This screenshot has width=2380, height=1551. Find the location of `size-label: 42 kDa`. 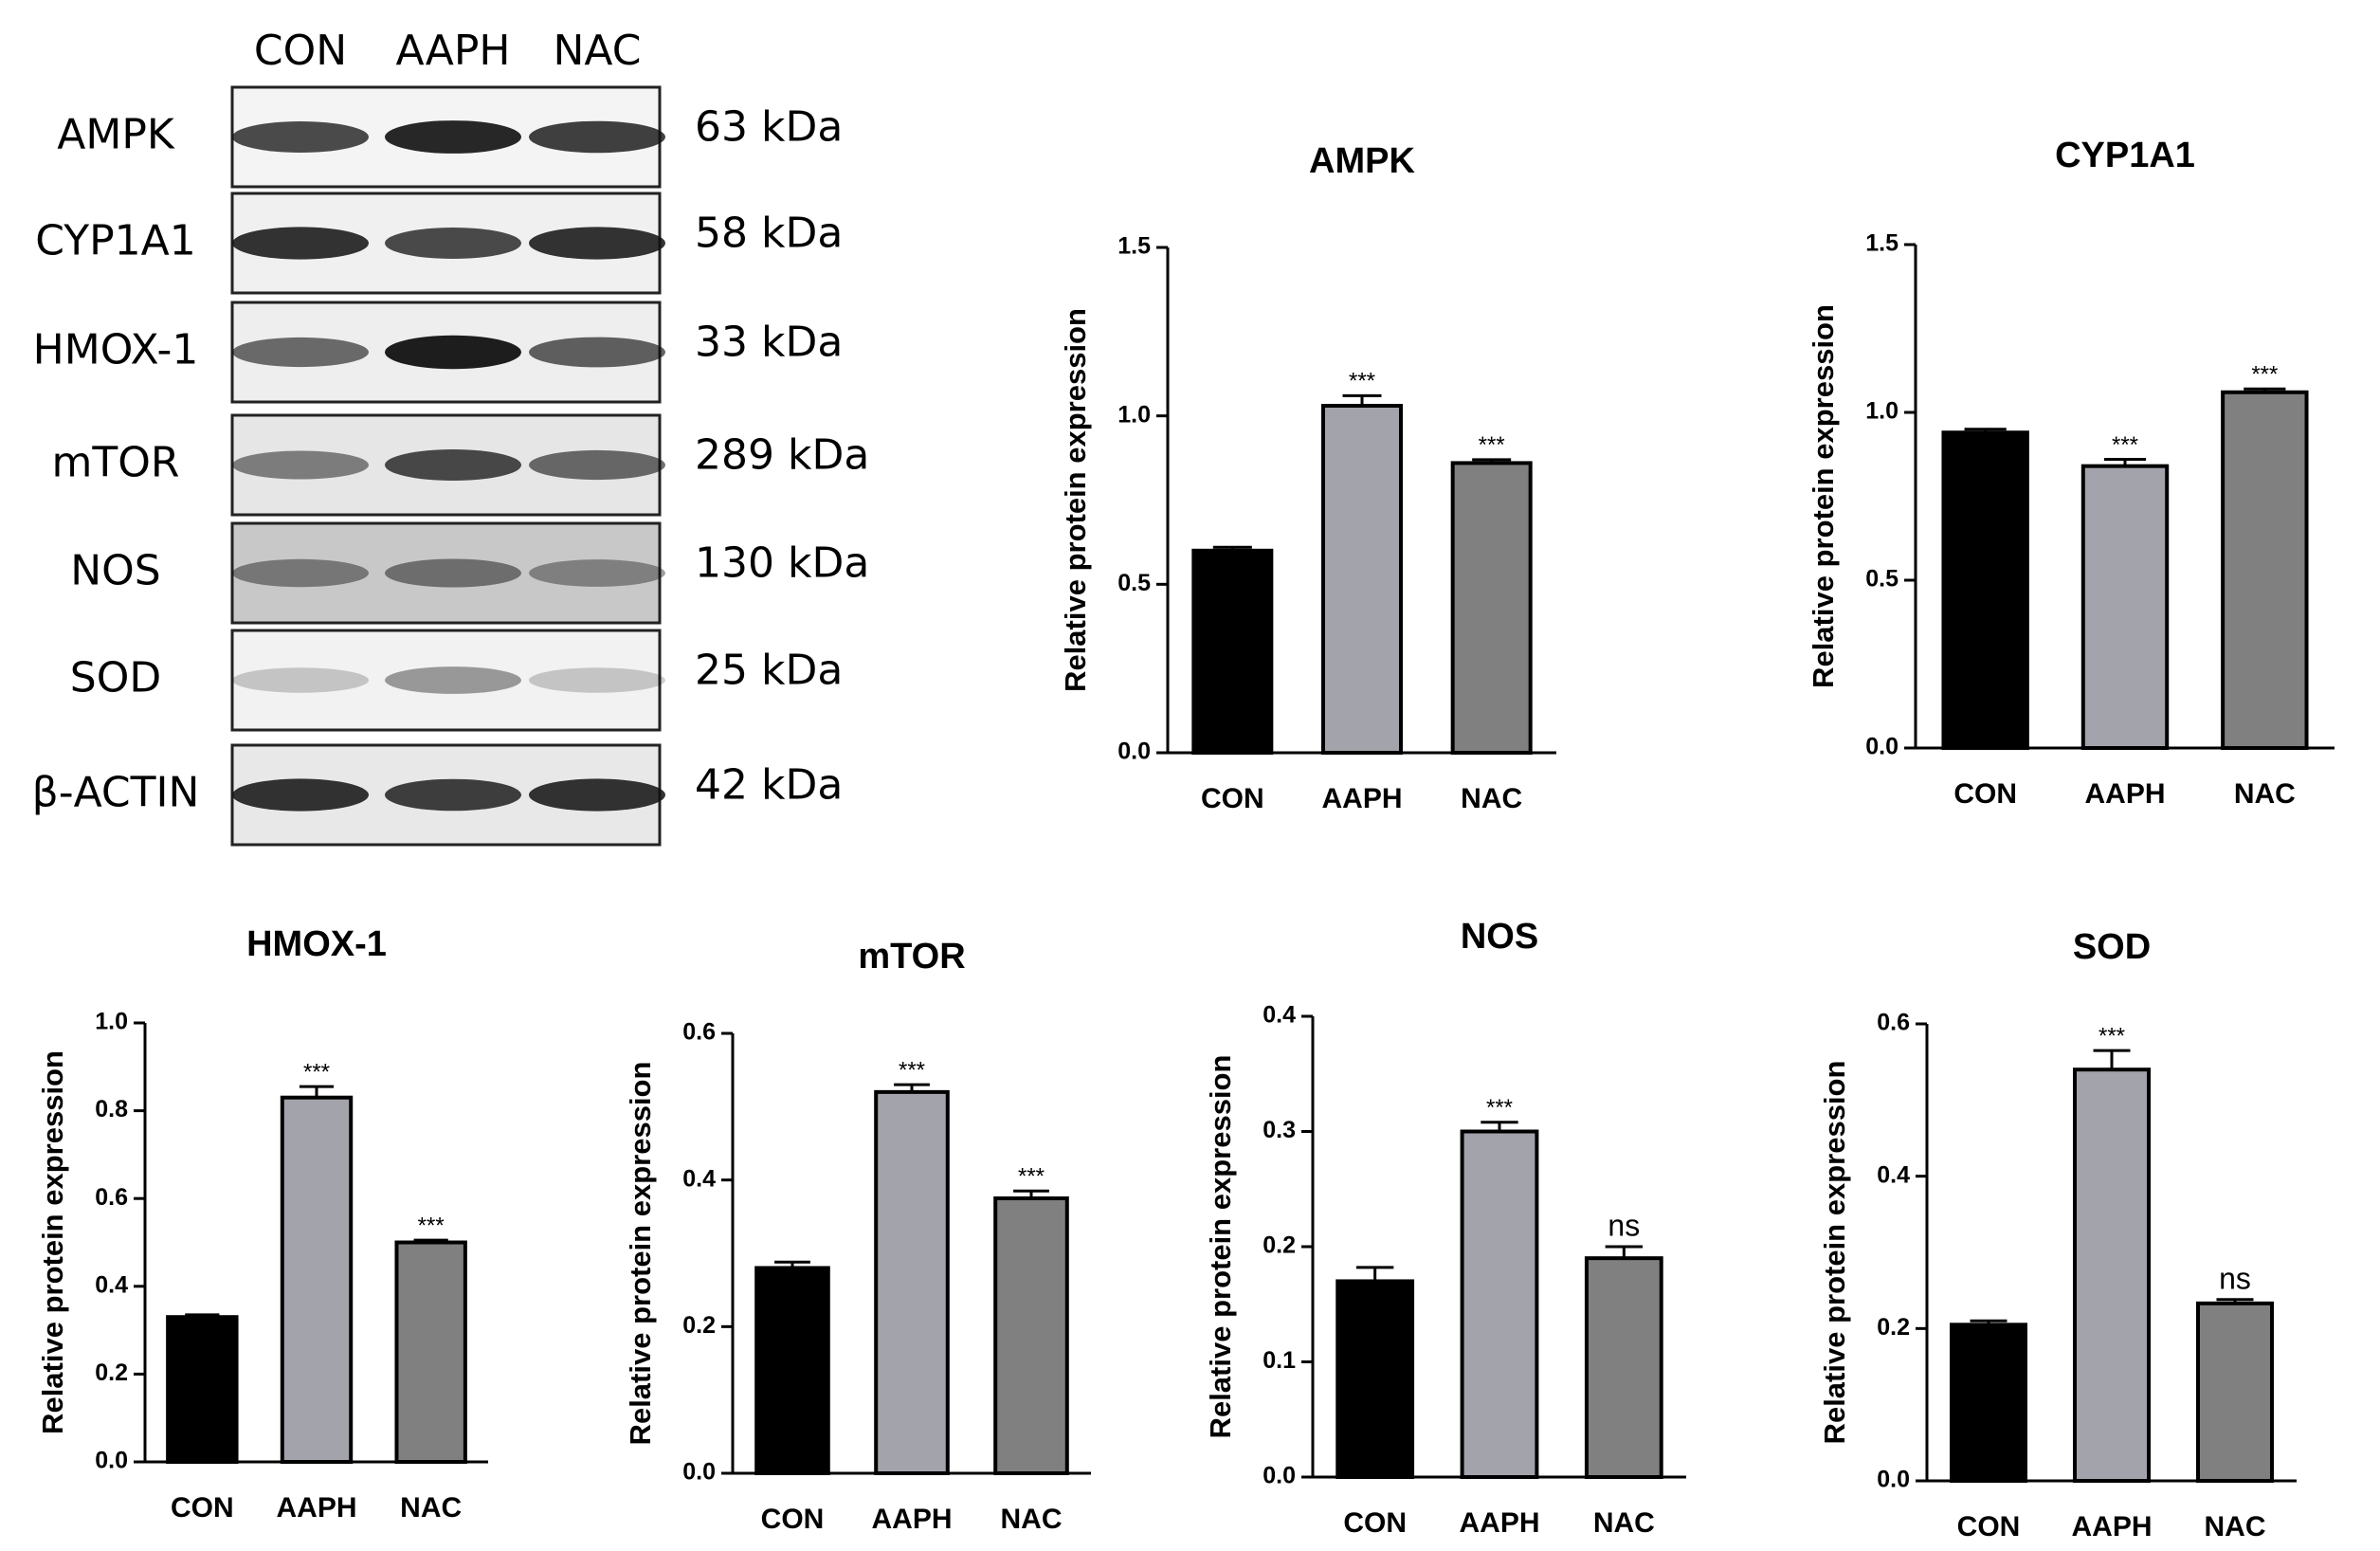

size-label: 42 kDa is located at coordinates (769, 785).